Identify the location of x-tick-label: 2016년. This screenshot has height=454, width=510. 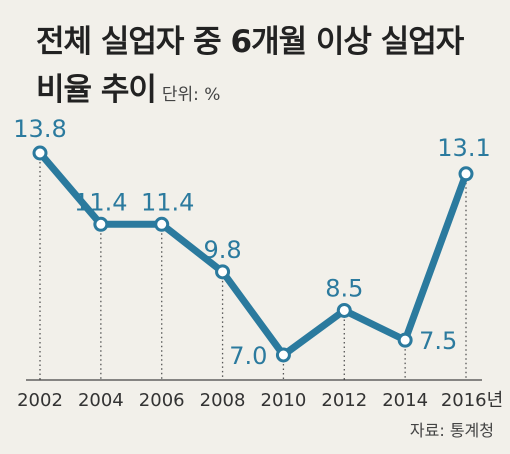
(472, 400).